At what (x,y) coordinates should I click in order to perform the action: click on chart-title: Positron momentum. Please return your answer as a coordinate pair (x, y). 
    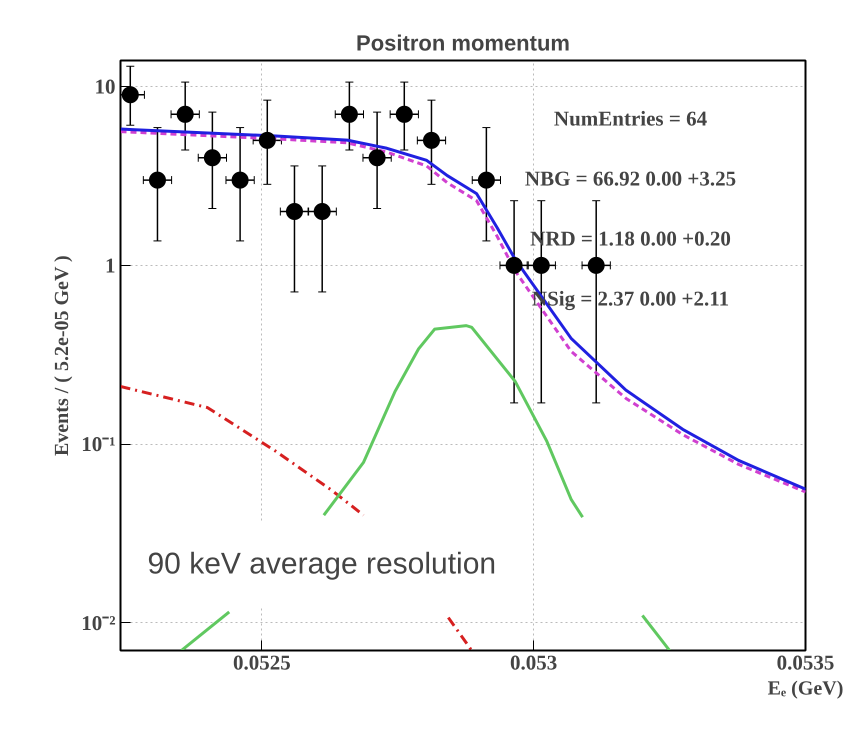
    Looking at the image, I should click on (463, 43).